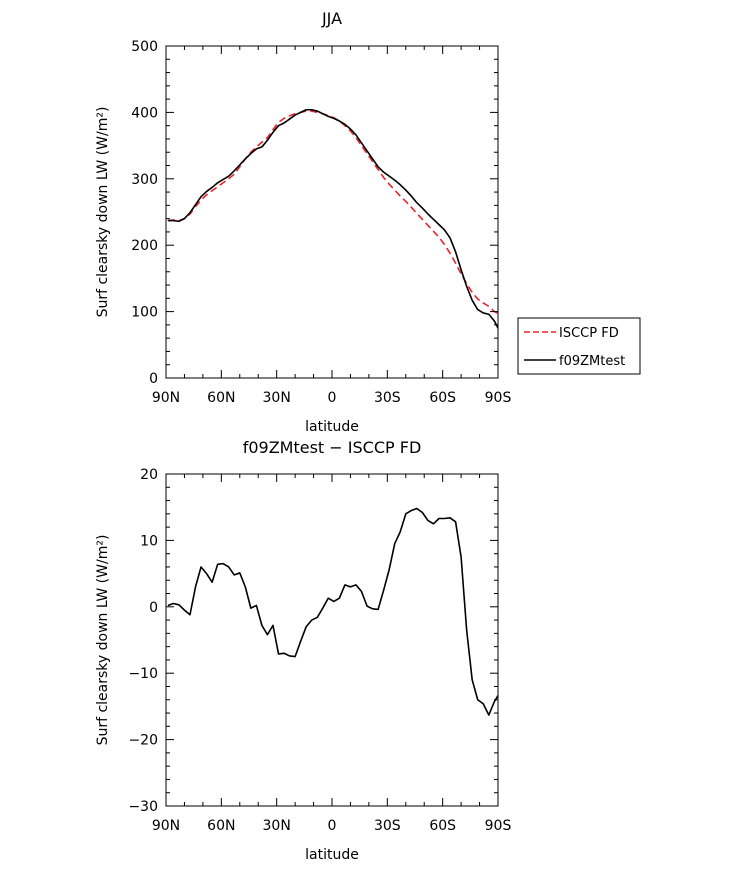  What do you see at coordinates (331, 18) in the screenshot?
I see `top-chart-title: JJA` at bounding box center [331, 18].